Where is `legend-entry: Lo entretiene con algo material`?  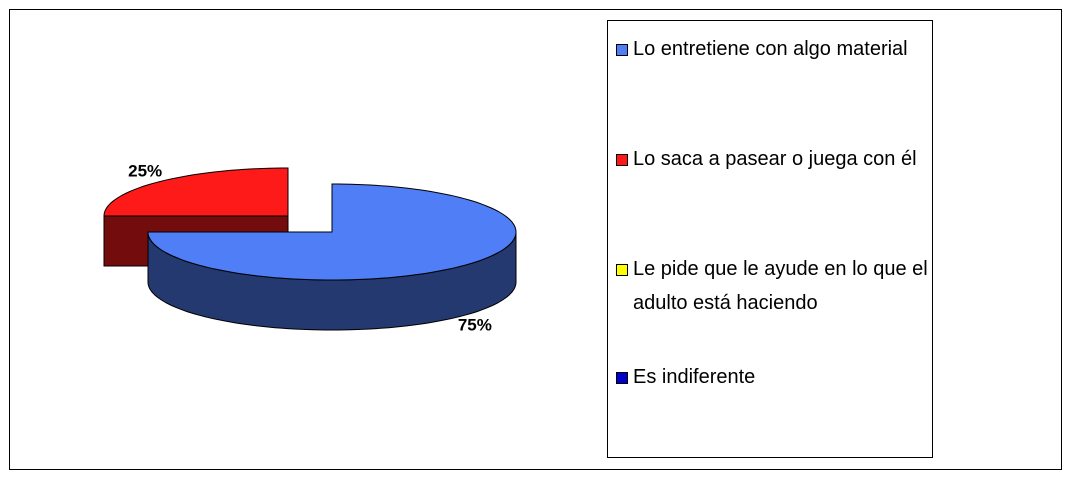 legend-entry: Lo entretiene con algo material is located at coordinates (772, 49).